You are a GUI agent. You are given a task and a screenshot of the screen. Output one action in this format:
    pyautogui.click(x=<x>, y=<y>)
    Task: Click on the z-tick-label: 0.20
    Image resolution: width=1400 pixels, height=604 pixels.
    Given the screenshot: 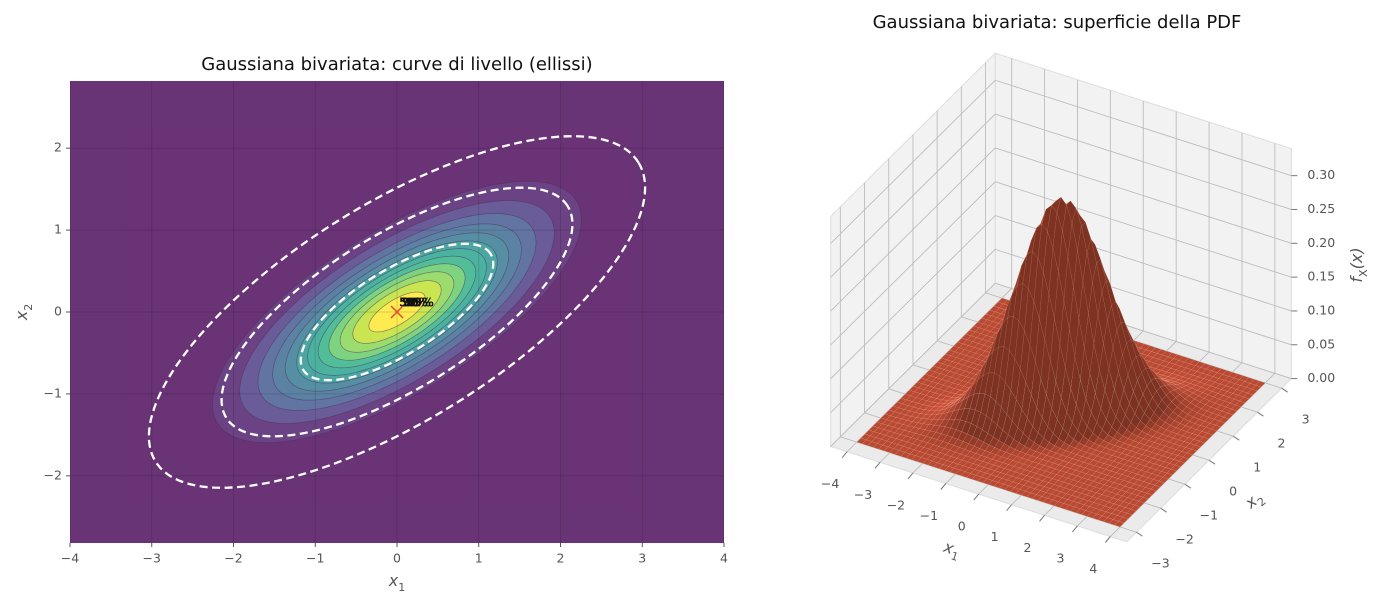 What is the action you would take?
    pyautogui.click(x=1321, y=242)
    